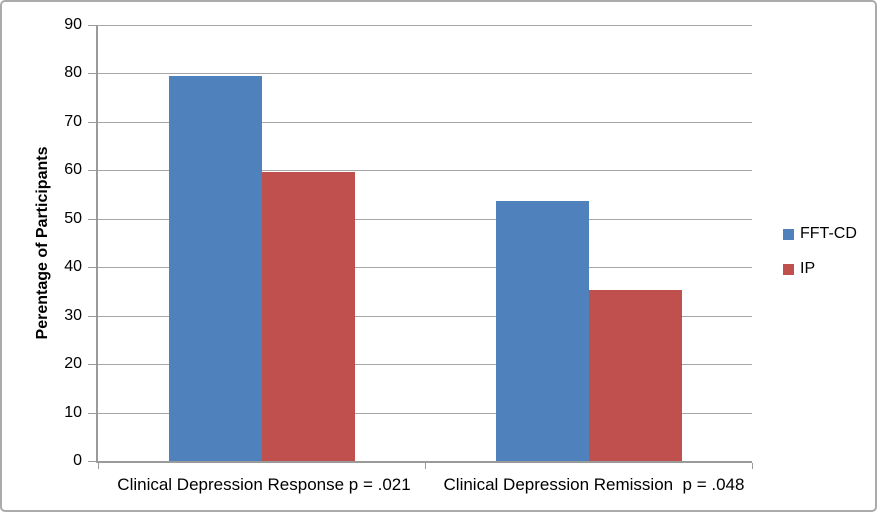  I want to click on y-tick-label-60: 60, so click(73, 170).